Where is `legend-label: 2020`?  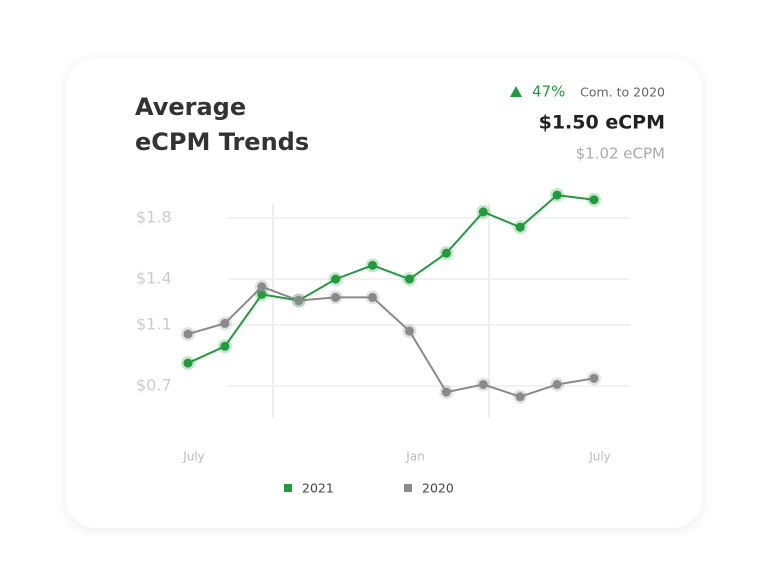 legend-label: 2020 is located at coordinates (438, 488).